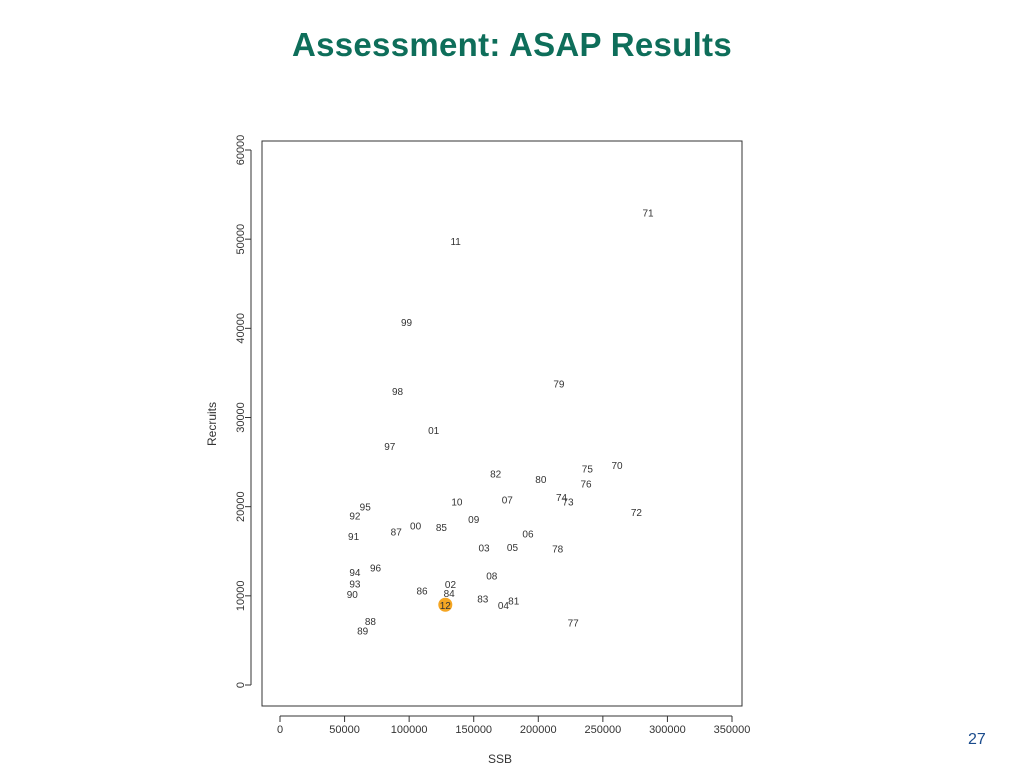  What do you see at coordinates (376, 568) in the screenshot?
I see `point-label: 96` at bounding box center [376, 568].